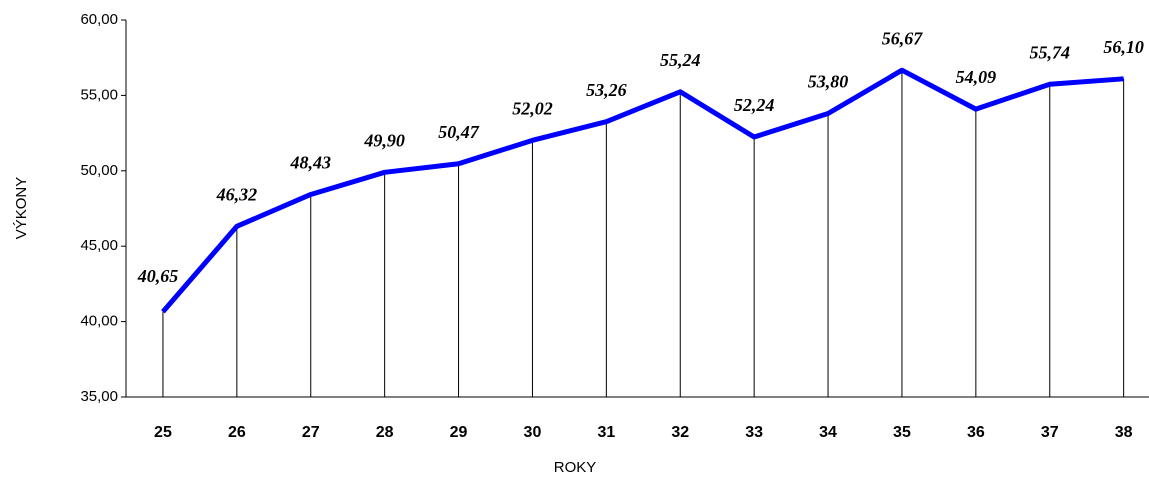 The width and height of the screenshot is (1149, 481). I want to click on y-tick-label: 55,00, so click(99, 94).